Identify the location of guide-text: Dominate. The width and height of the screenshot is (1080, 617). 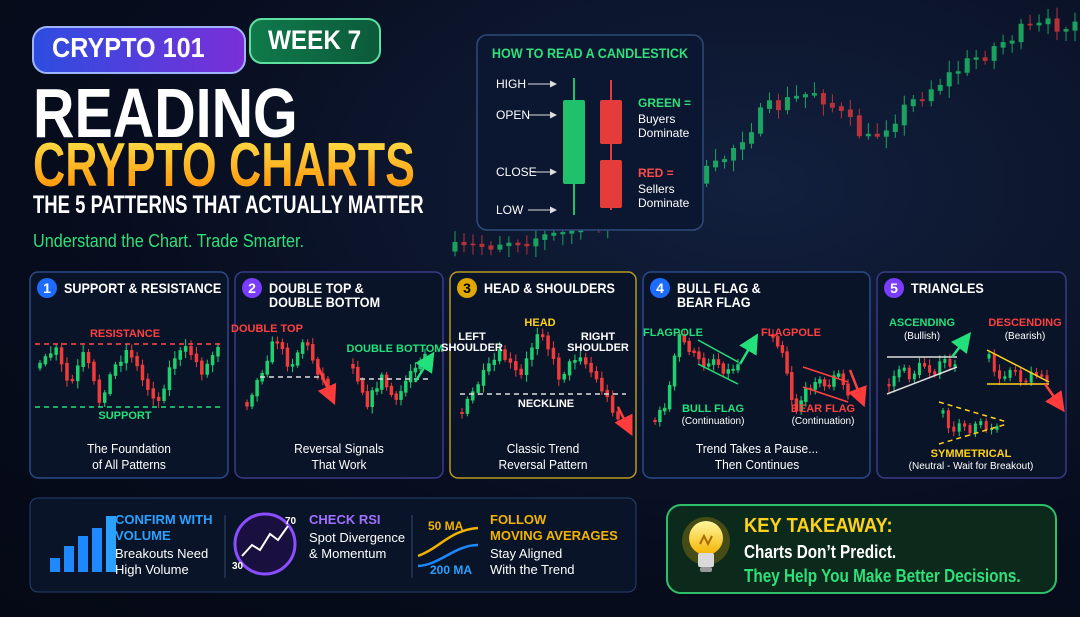
(664, 203).